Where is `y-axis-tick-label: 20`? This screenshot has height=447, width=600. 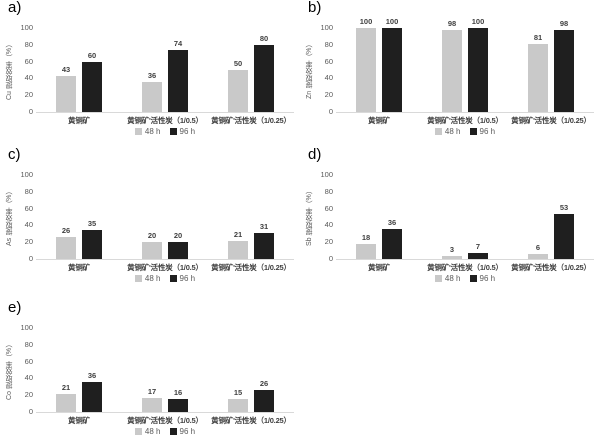
y-axis-tick-label: 20 is located at coordinates (28, 95).